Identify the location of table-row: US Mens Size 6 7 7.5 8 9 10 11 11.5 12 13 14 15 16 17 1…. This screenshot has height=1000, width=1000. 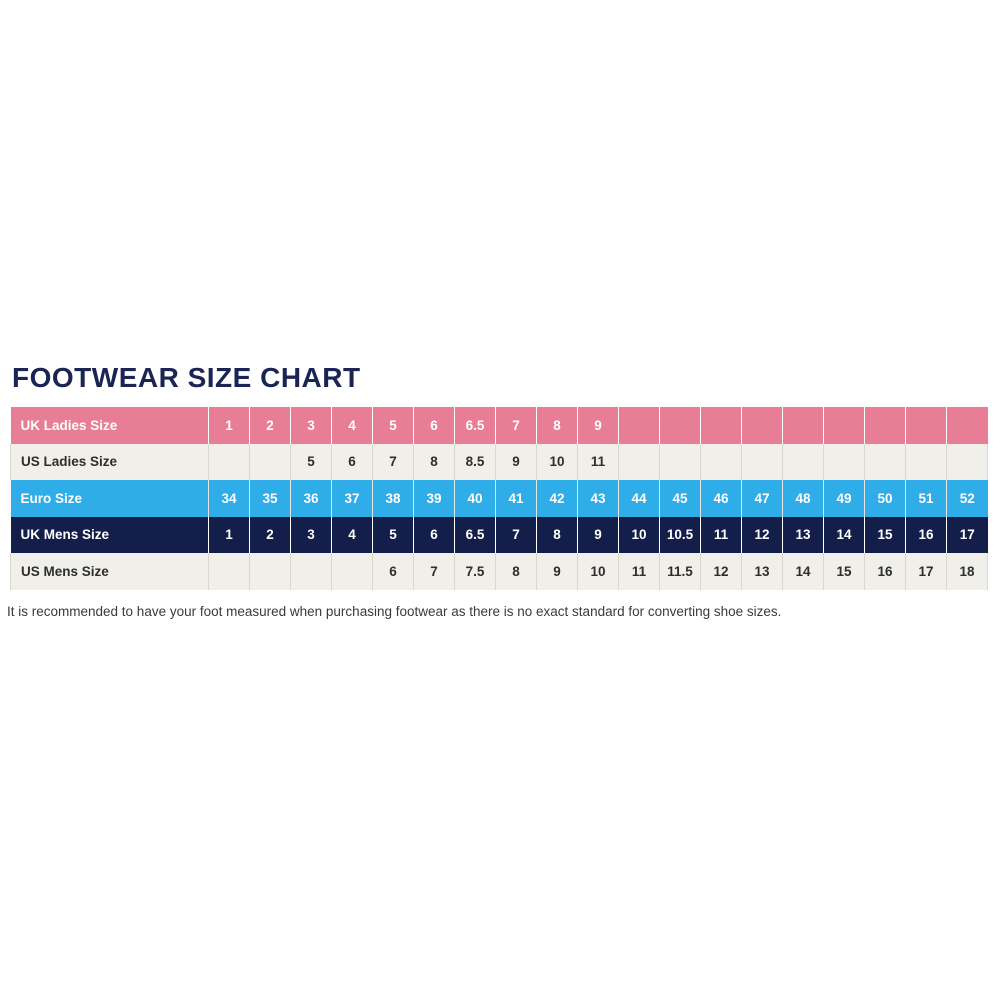
(499, 571).